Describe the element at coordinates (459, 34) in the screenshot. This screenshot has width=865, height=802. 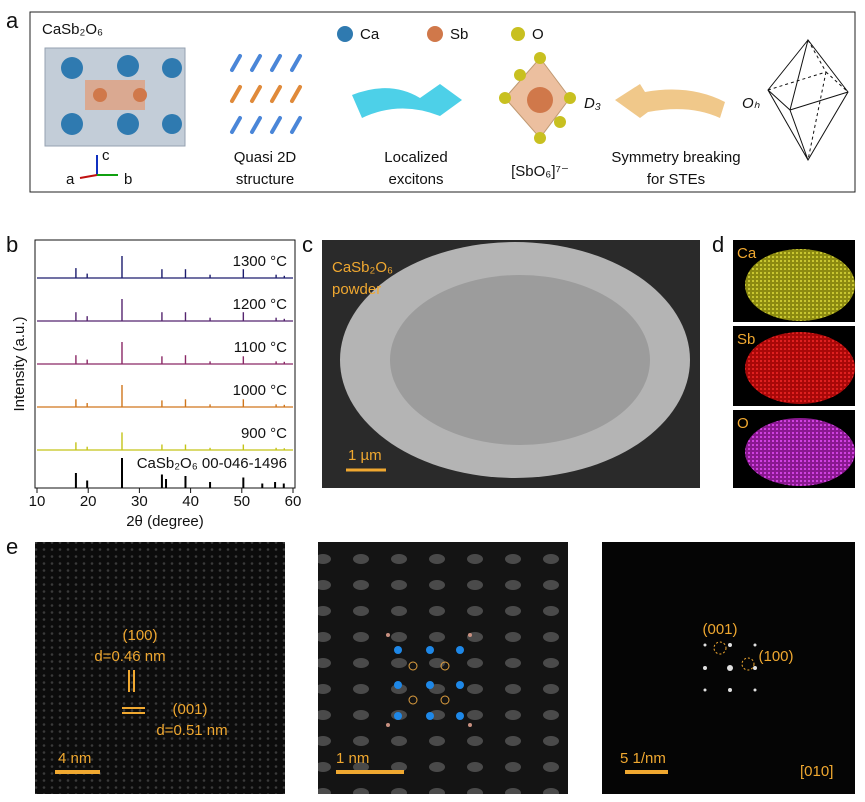
I see `legend-label: Sb` at that location.